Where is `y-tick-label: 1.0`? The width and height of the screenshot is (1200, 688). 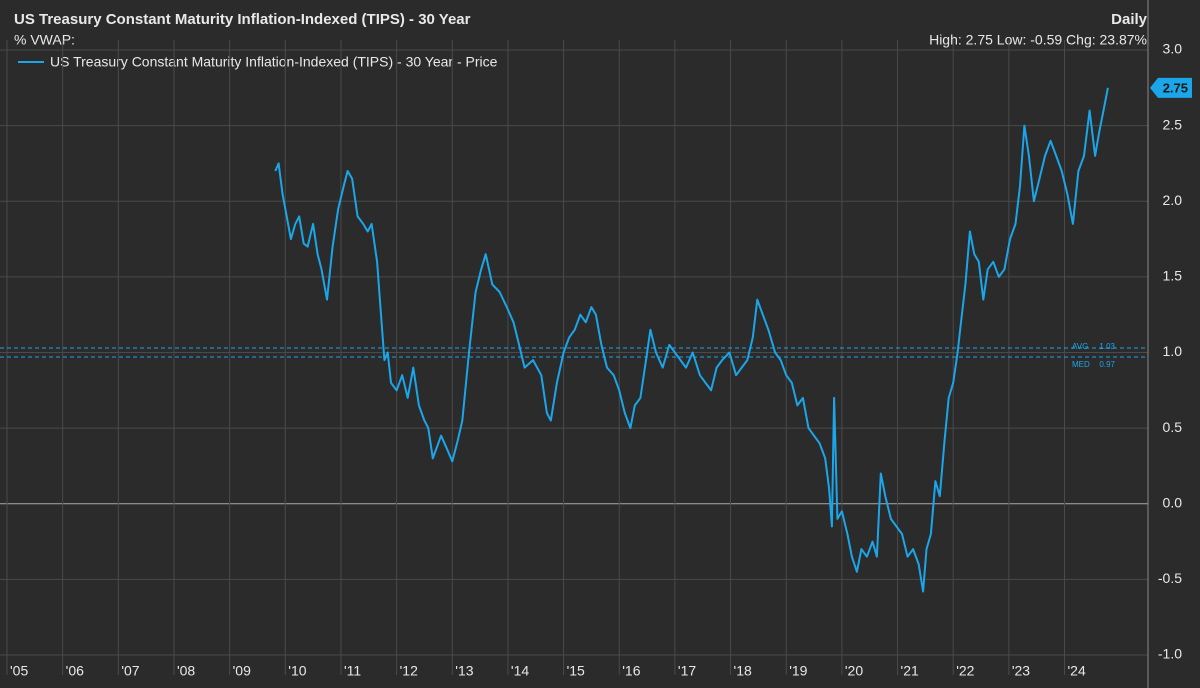 y-tick-label: 1.0 is located at coordinates (1173, 351).